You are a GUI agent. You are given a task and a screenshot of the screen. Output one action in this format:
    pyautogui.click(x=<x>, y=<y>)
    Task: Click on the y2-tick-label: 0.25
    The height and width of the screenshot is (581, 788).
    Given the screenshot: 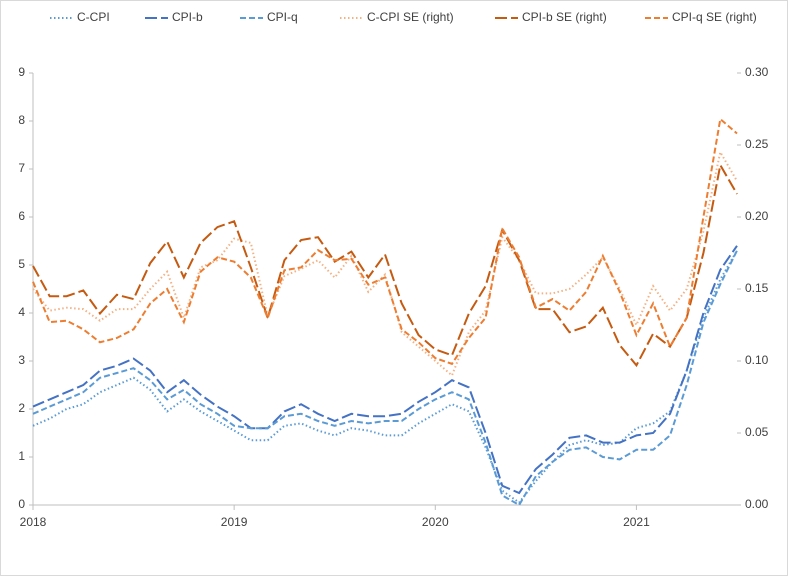 What is the action you would take?
    pyautogui.click(x=757, y=144)
    